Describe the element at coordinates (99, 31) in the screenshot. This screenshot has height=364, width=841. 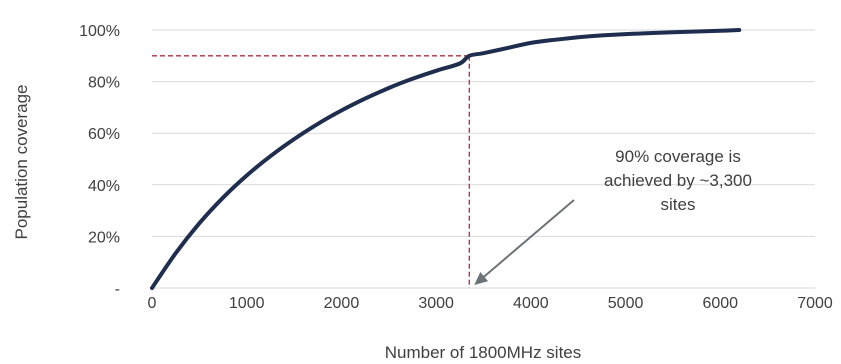
I see `y-tick-label: 100%` at that location.